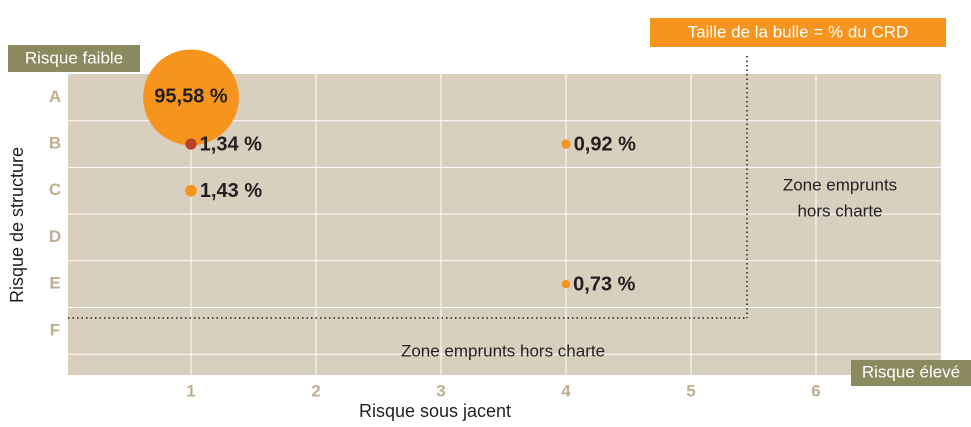 Image resolution: width=971 pixels, height=427 pixels. What do you see at coordinates (435, 411) in the screenshot?
I see `x-axis-label: Risque sous jacent` at bounding box center [435, 411].